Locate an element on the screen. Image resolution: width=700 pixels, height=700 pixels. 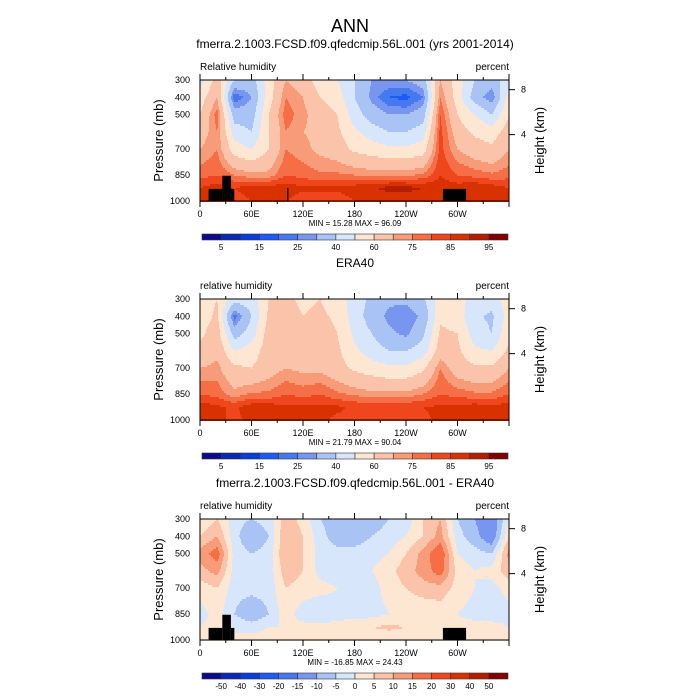
y-tick-label: 500 is located at coordinates (182, 554).